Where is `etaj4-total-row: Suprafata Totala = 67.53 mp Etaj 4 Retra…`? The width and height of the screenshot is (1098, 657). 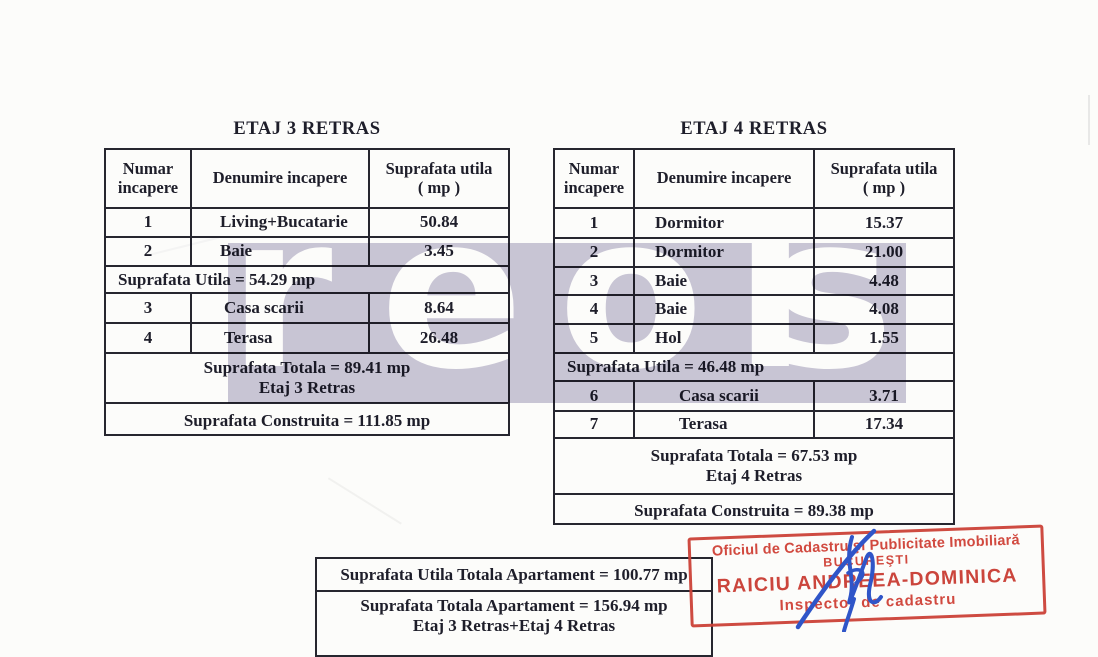
etaj4-total-row: Suprafata Totala = 67.53 mp Etaj 4 Retra… is located at coordinates (754, 465).